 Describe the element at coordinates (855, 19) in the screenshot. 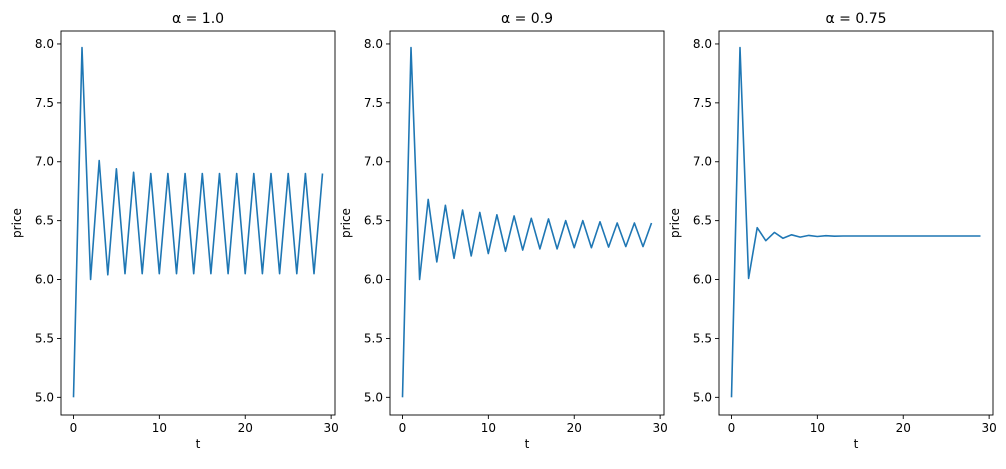

I see `subplot-title: α = 0.75` at that location.